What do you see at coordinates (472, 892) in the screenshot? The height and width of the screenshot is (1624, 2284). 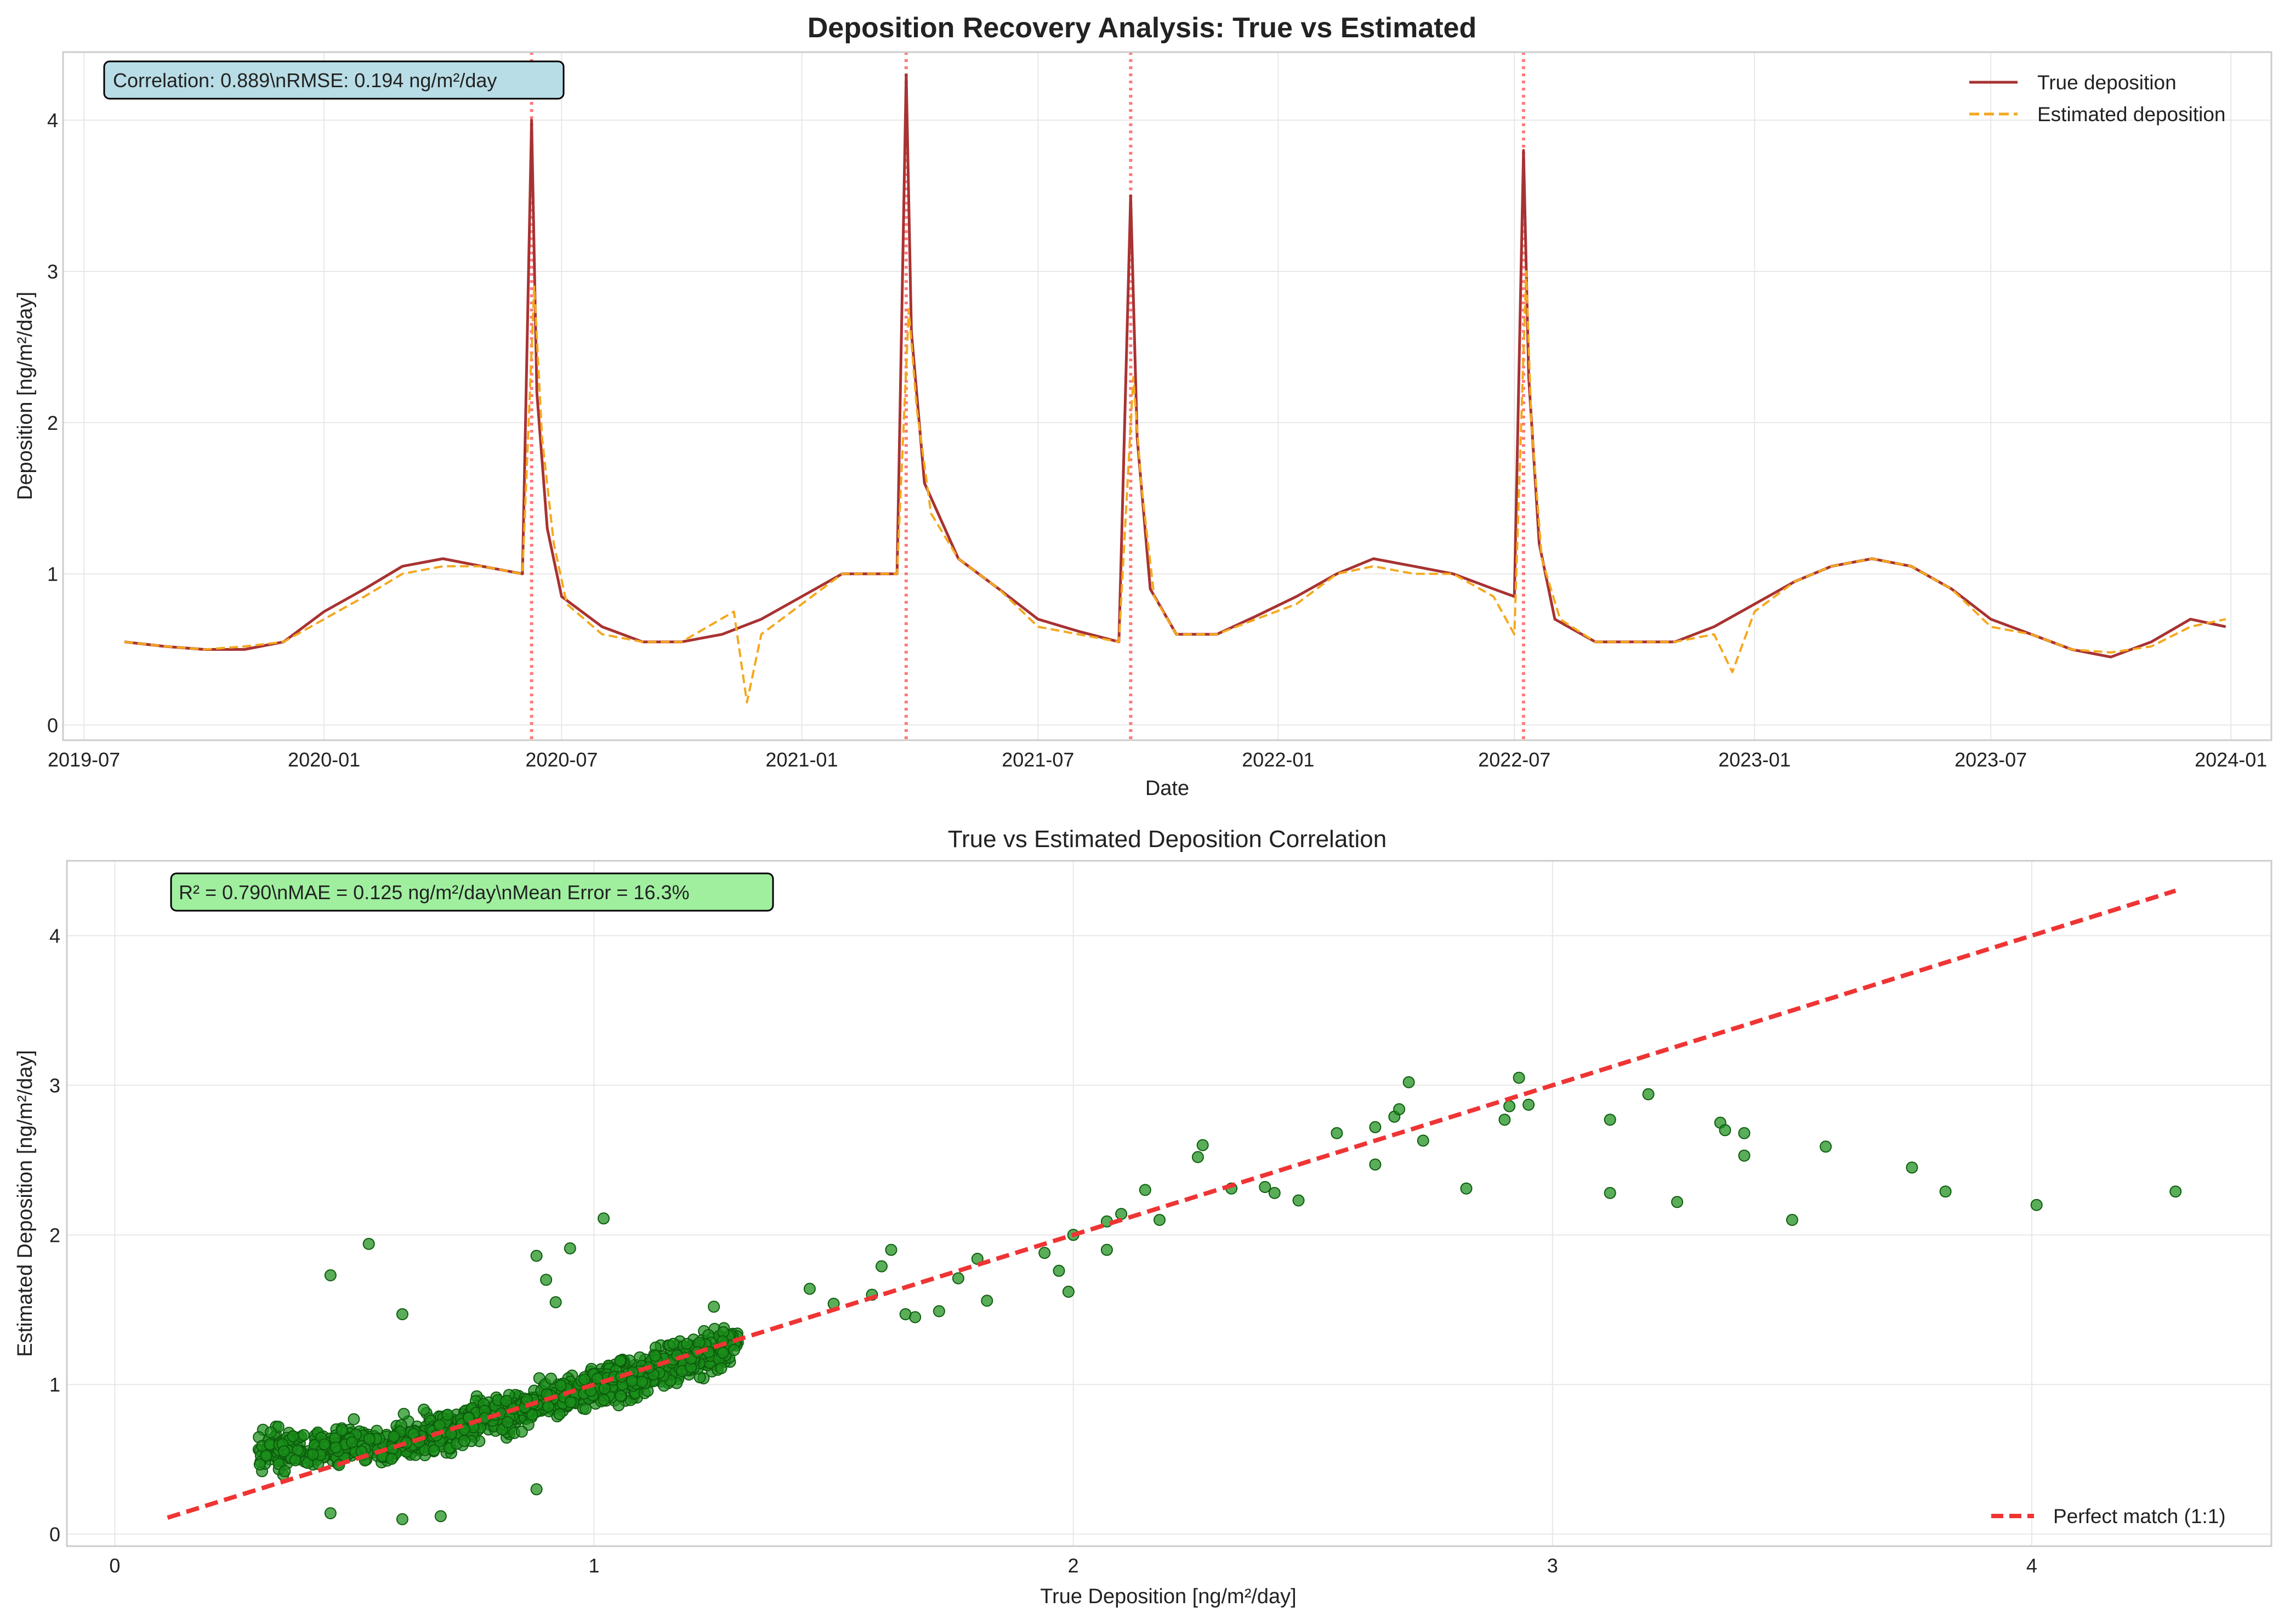 I see `scatter-stats-box-bg` at bounding box center [472, 892].